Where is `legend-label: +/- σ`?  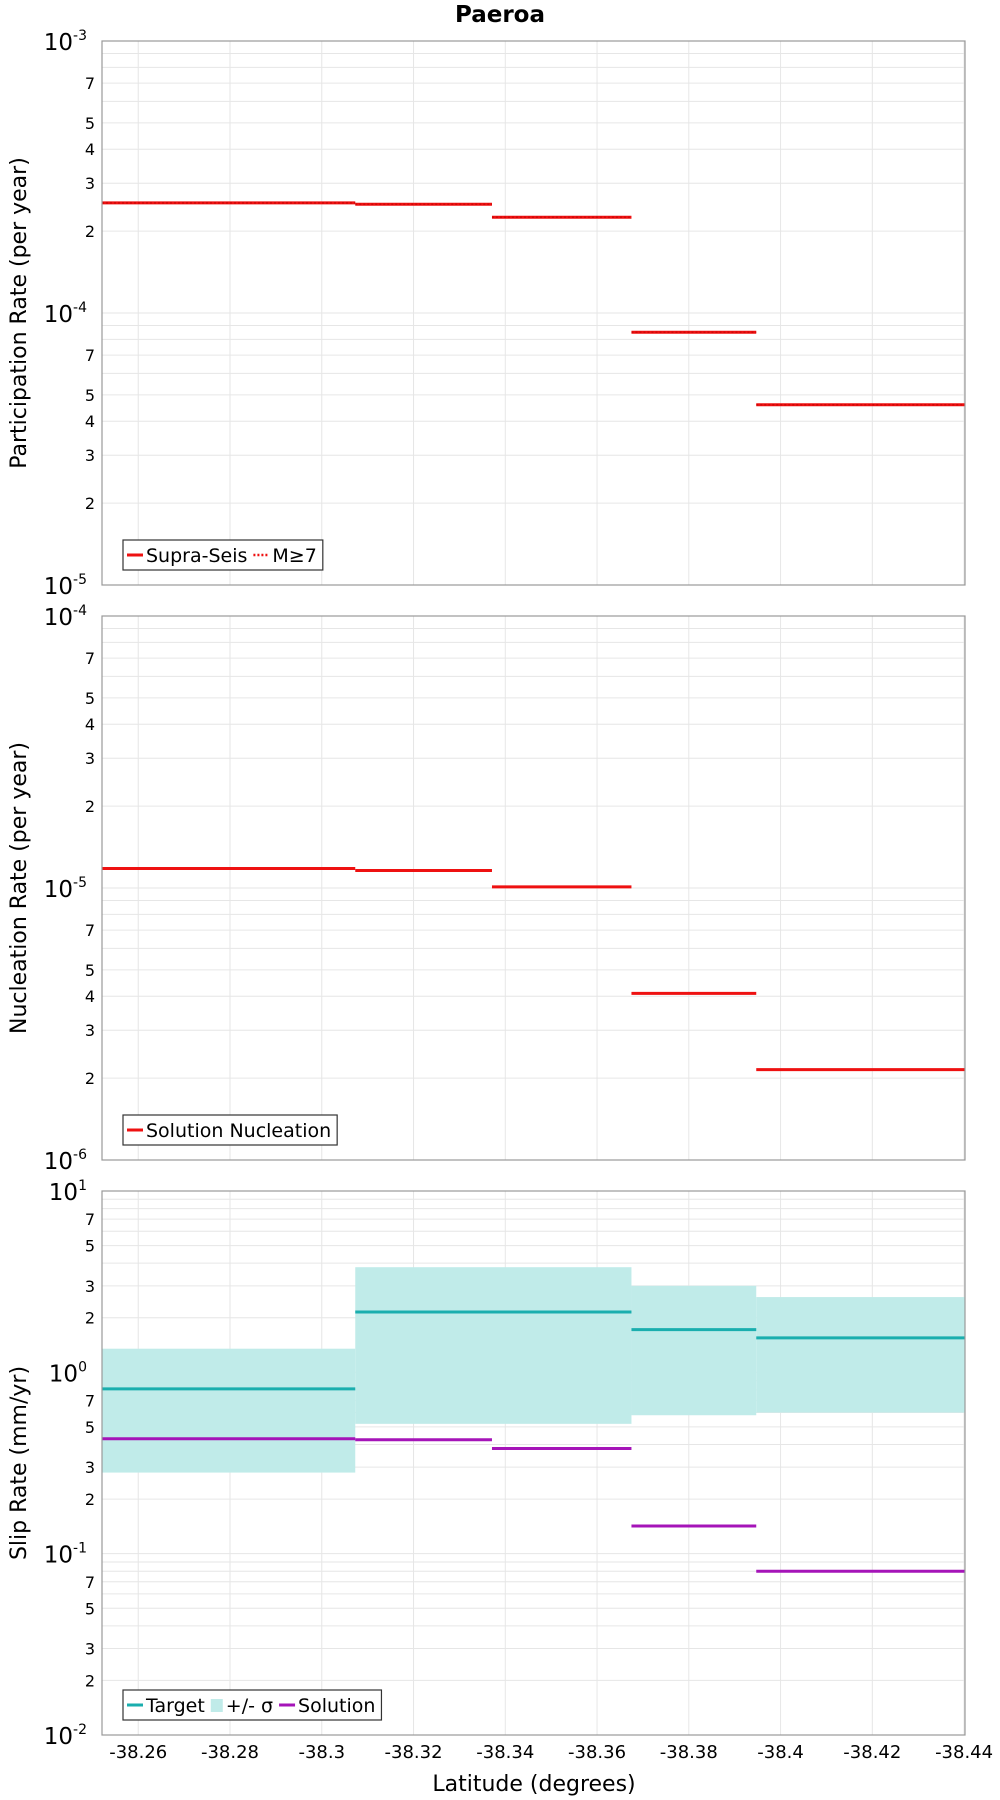 legend-label: +/- σ is located at coordinates (249, 1706).